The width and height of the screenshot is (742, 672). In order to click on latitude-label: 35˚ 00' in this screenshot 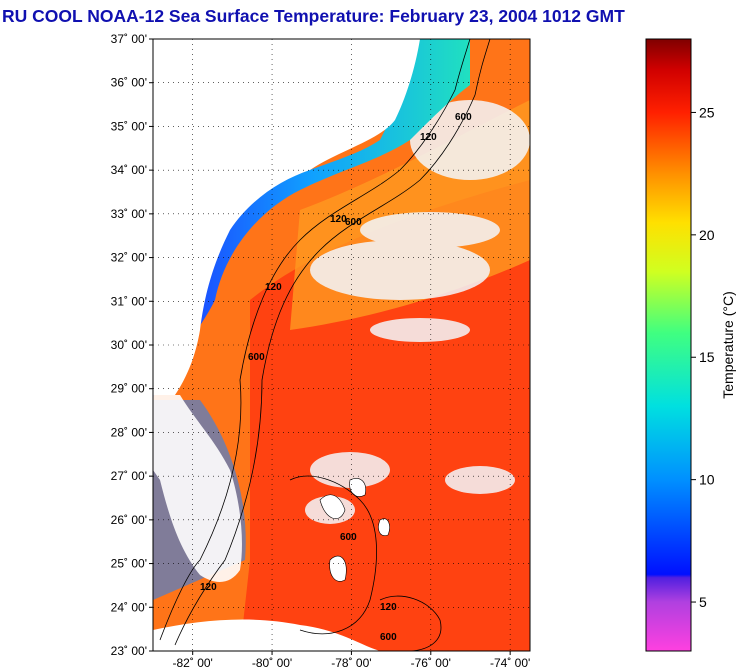, I will do `click(129, 126)`.